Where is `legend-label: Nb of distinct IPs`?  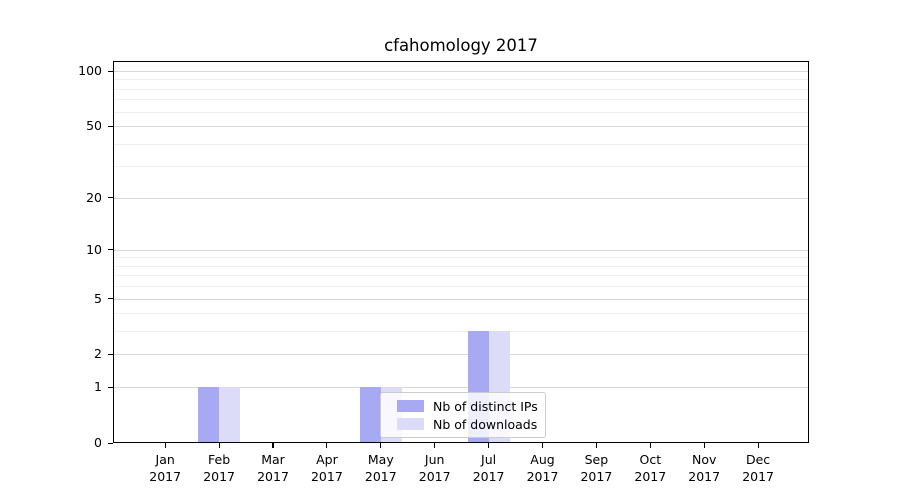
legend-label: Nb of distinct IPs is located at coordinates (485, 406).